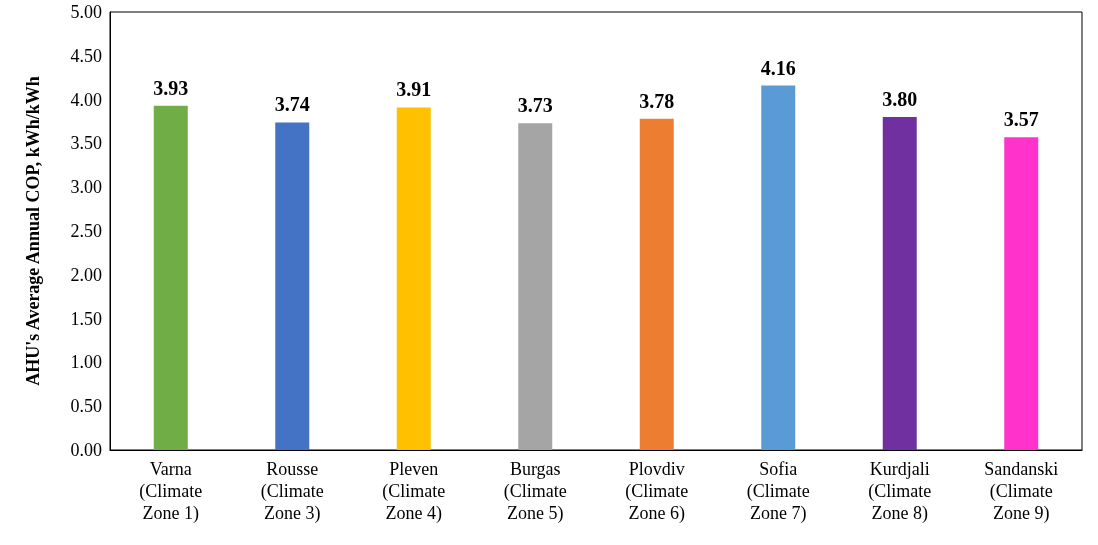 The image size is (1098, 545). What do you see at coordinates (86, 318) in the screenshot?
I see `y-tick-label: 1.50` at bounding box center [86, 318].